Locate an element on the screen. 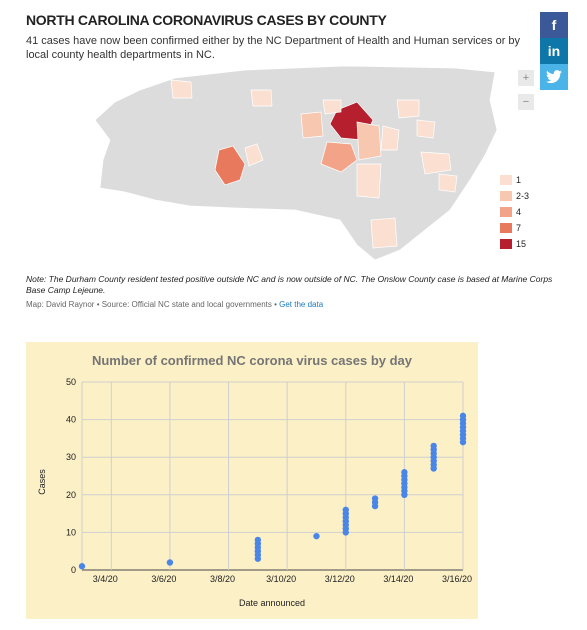 This screenshot has width=587, height=630. social-share: f in is located at coordinates (554, 51).